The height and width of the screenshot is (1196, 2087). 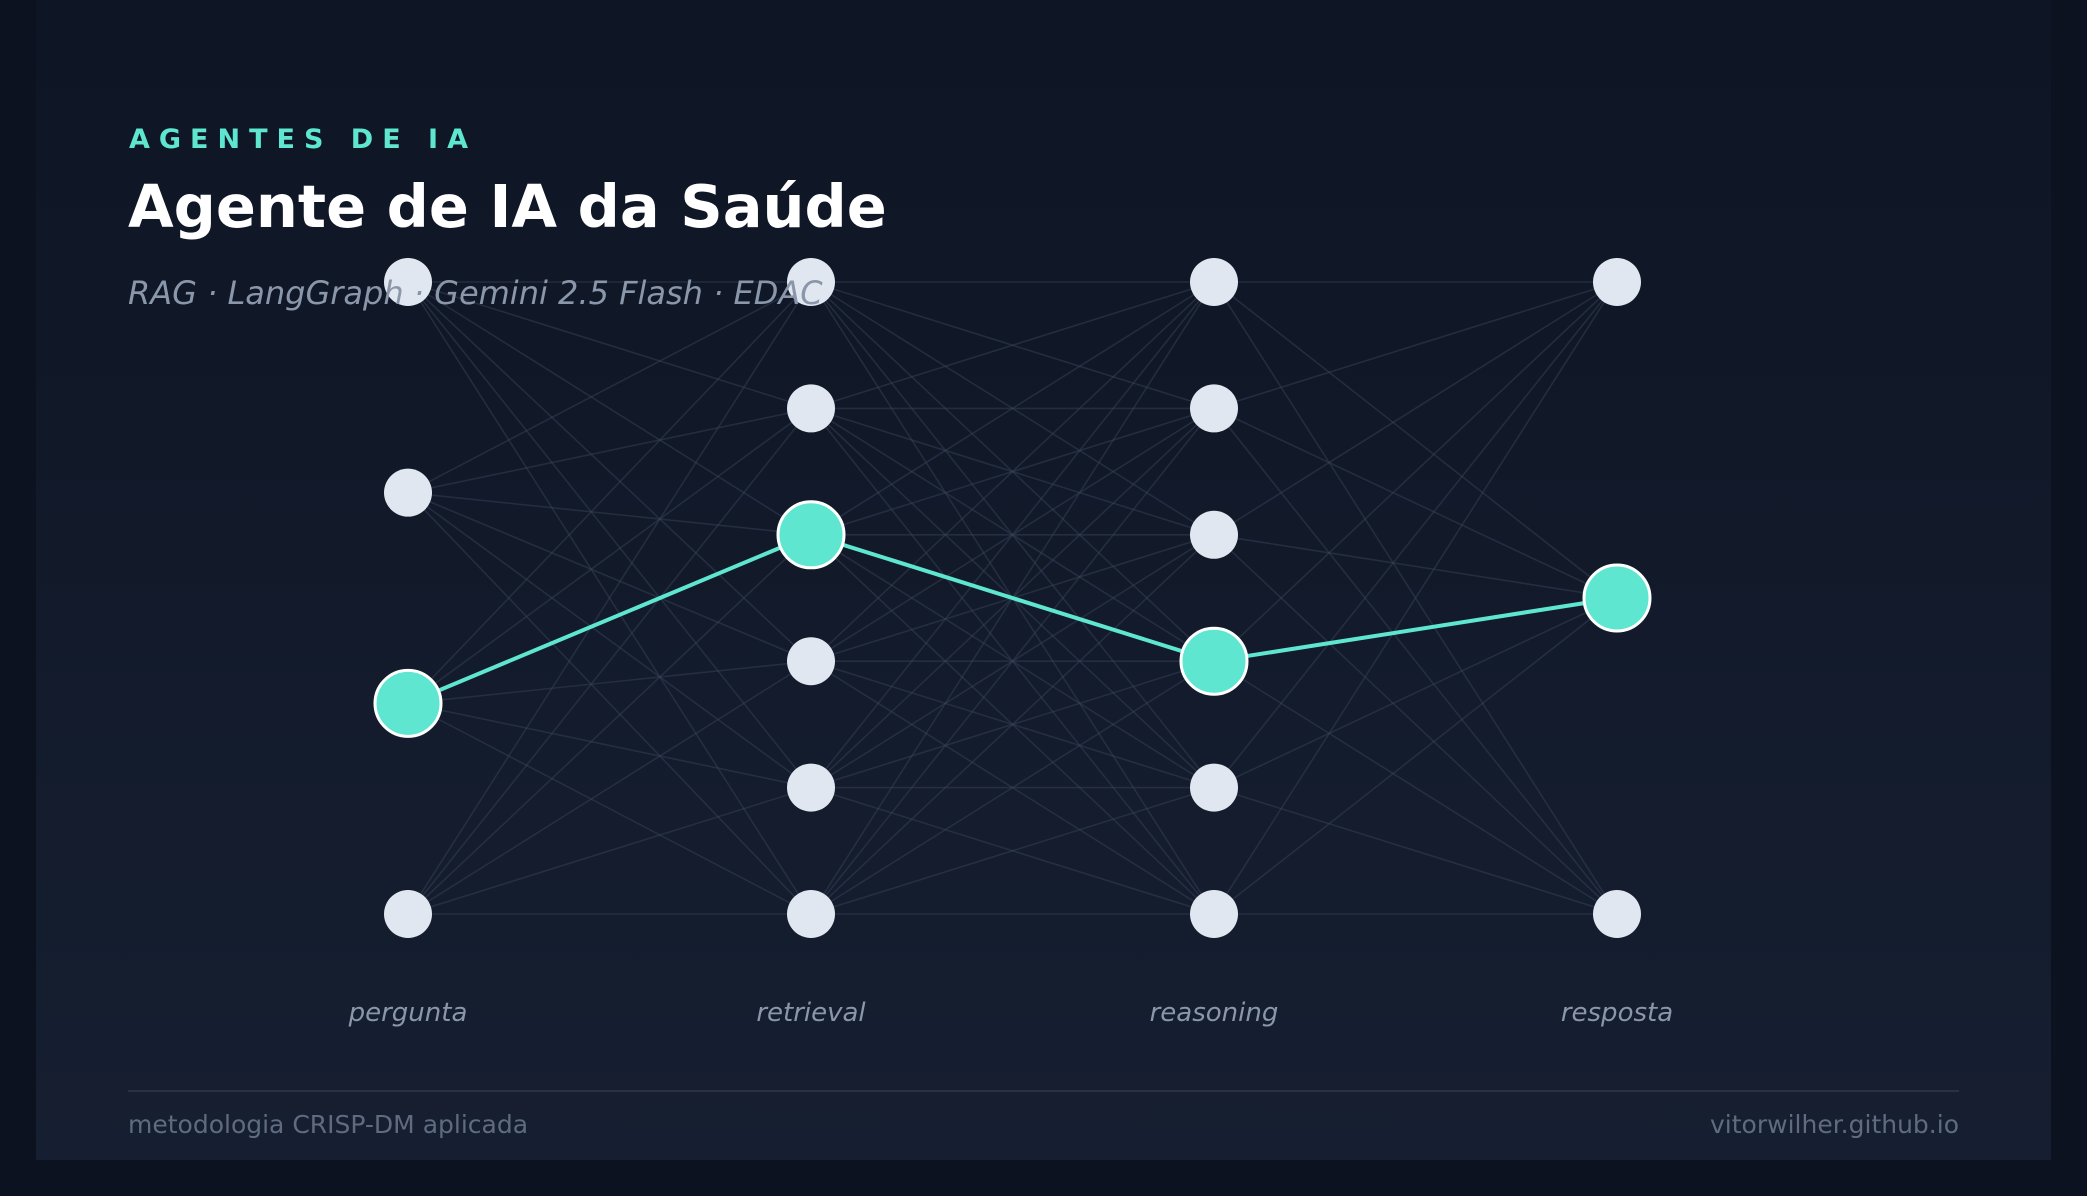 What do you see at coordinates (1043, 1091) in the screenshot?
I see `footer-divider` at bounding box center [1043, 1091].